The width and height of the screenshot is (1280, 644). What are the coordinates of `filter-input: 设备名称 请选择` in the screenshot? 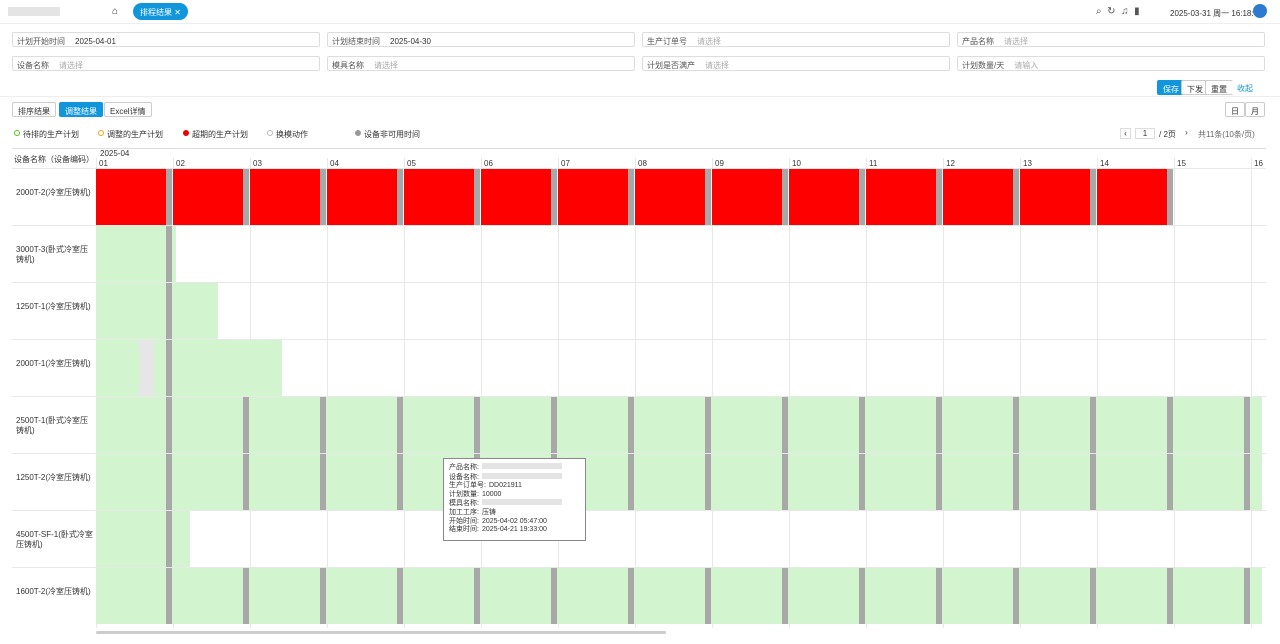 It's located at (166, 63).